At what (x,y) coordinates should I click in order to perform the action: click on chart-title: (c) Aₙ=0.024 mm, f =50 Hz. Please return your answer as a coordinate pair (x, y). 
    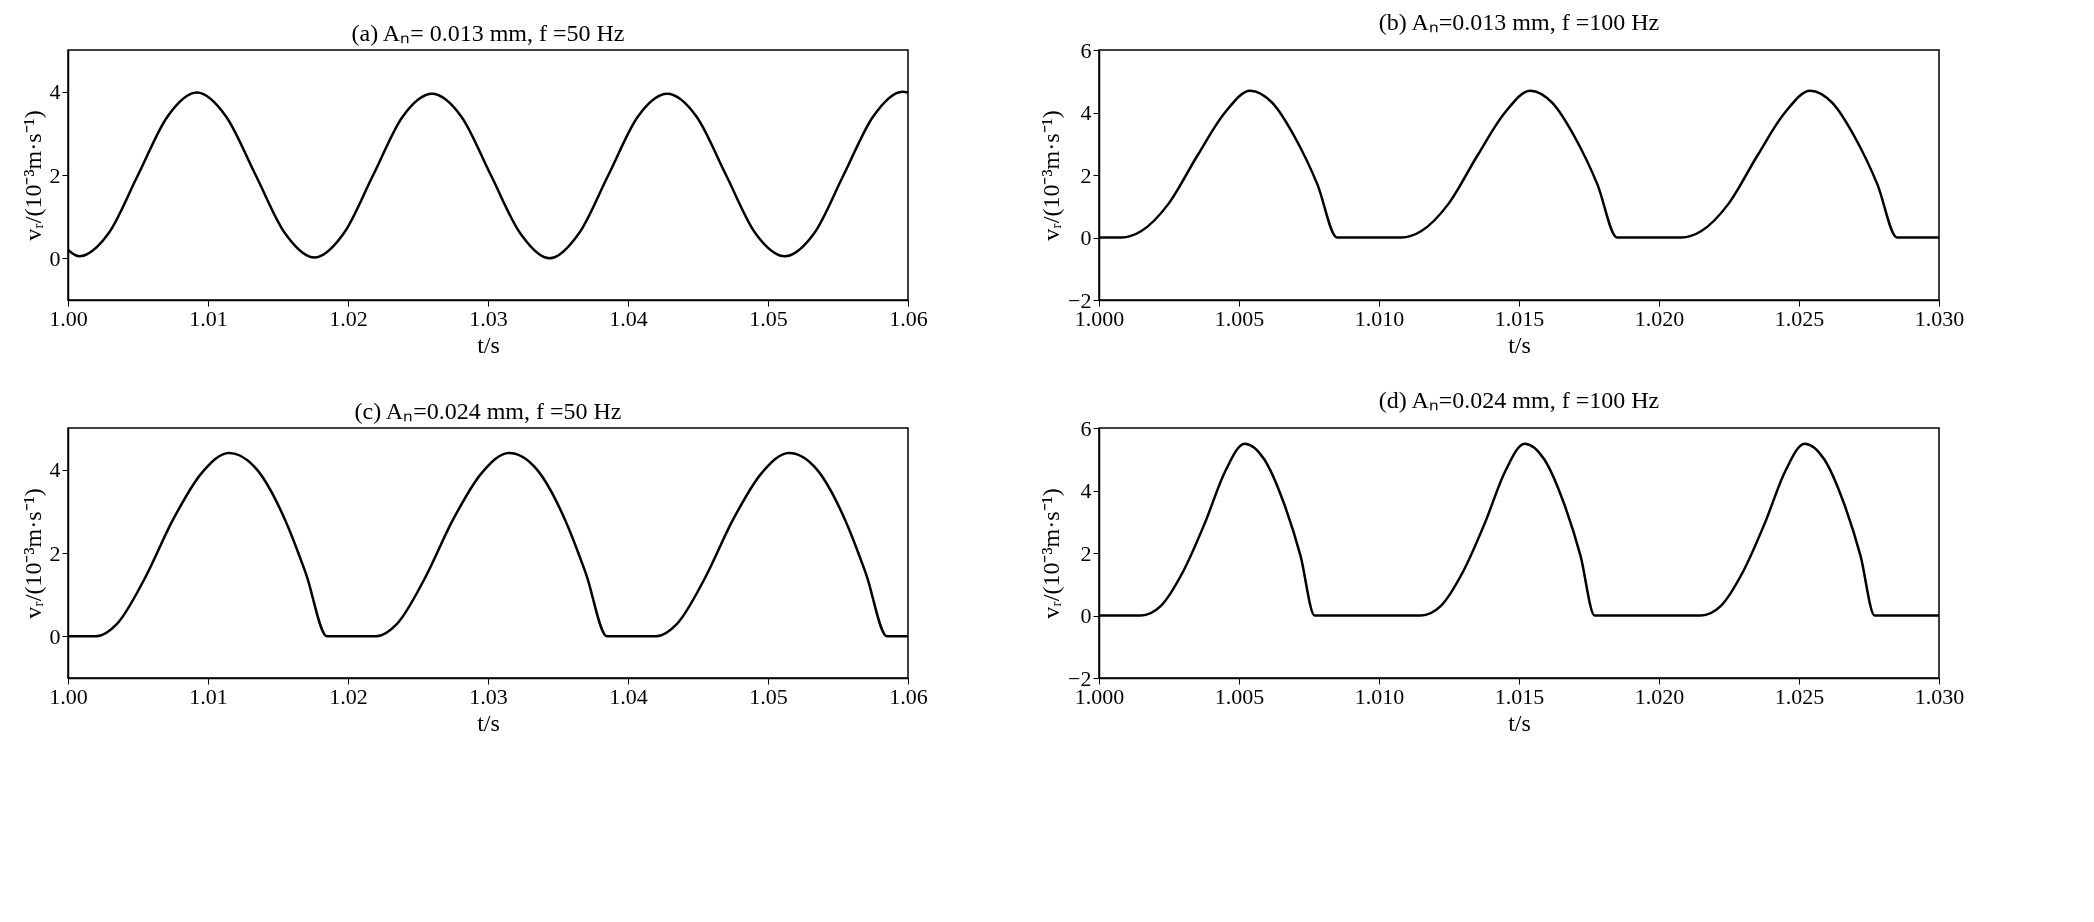
    Looking at the image, I should click on (488, 411).